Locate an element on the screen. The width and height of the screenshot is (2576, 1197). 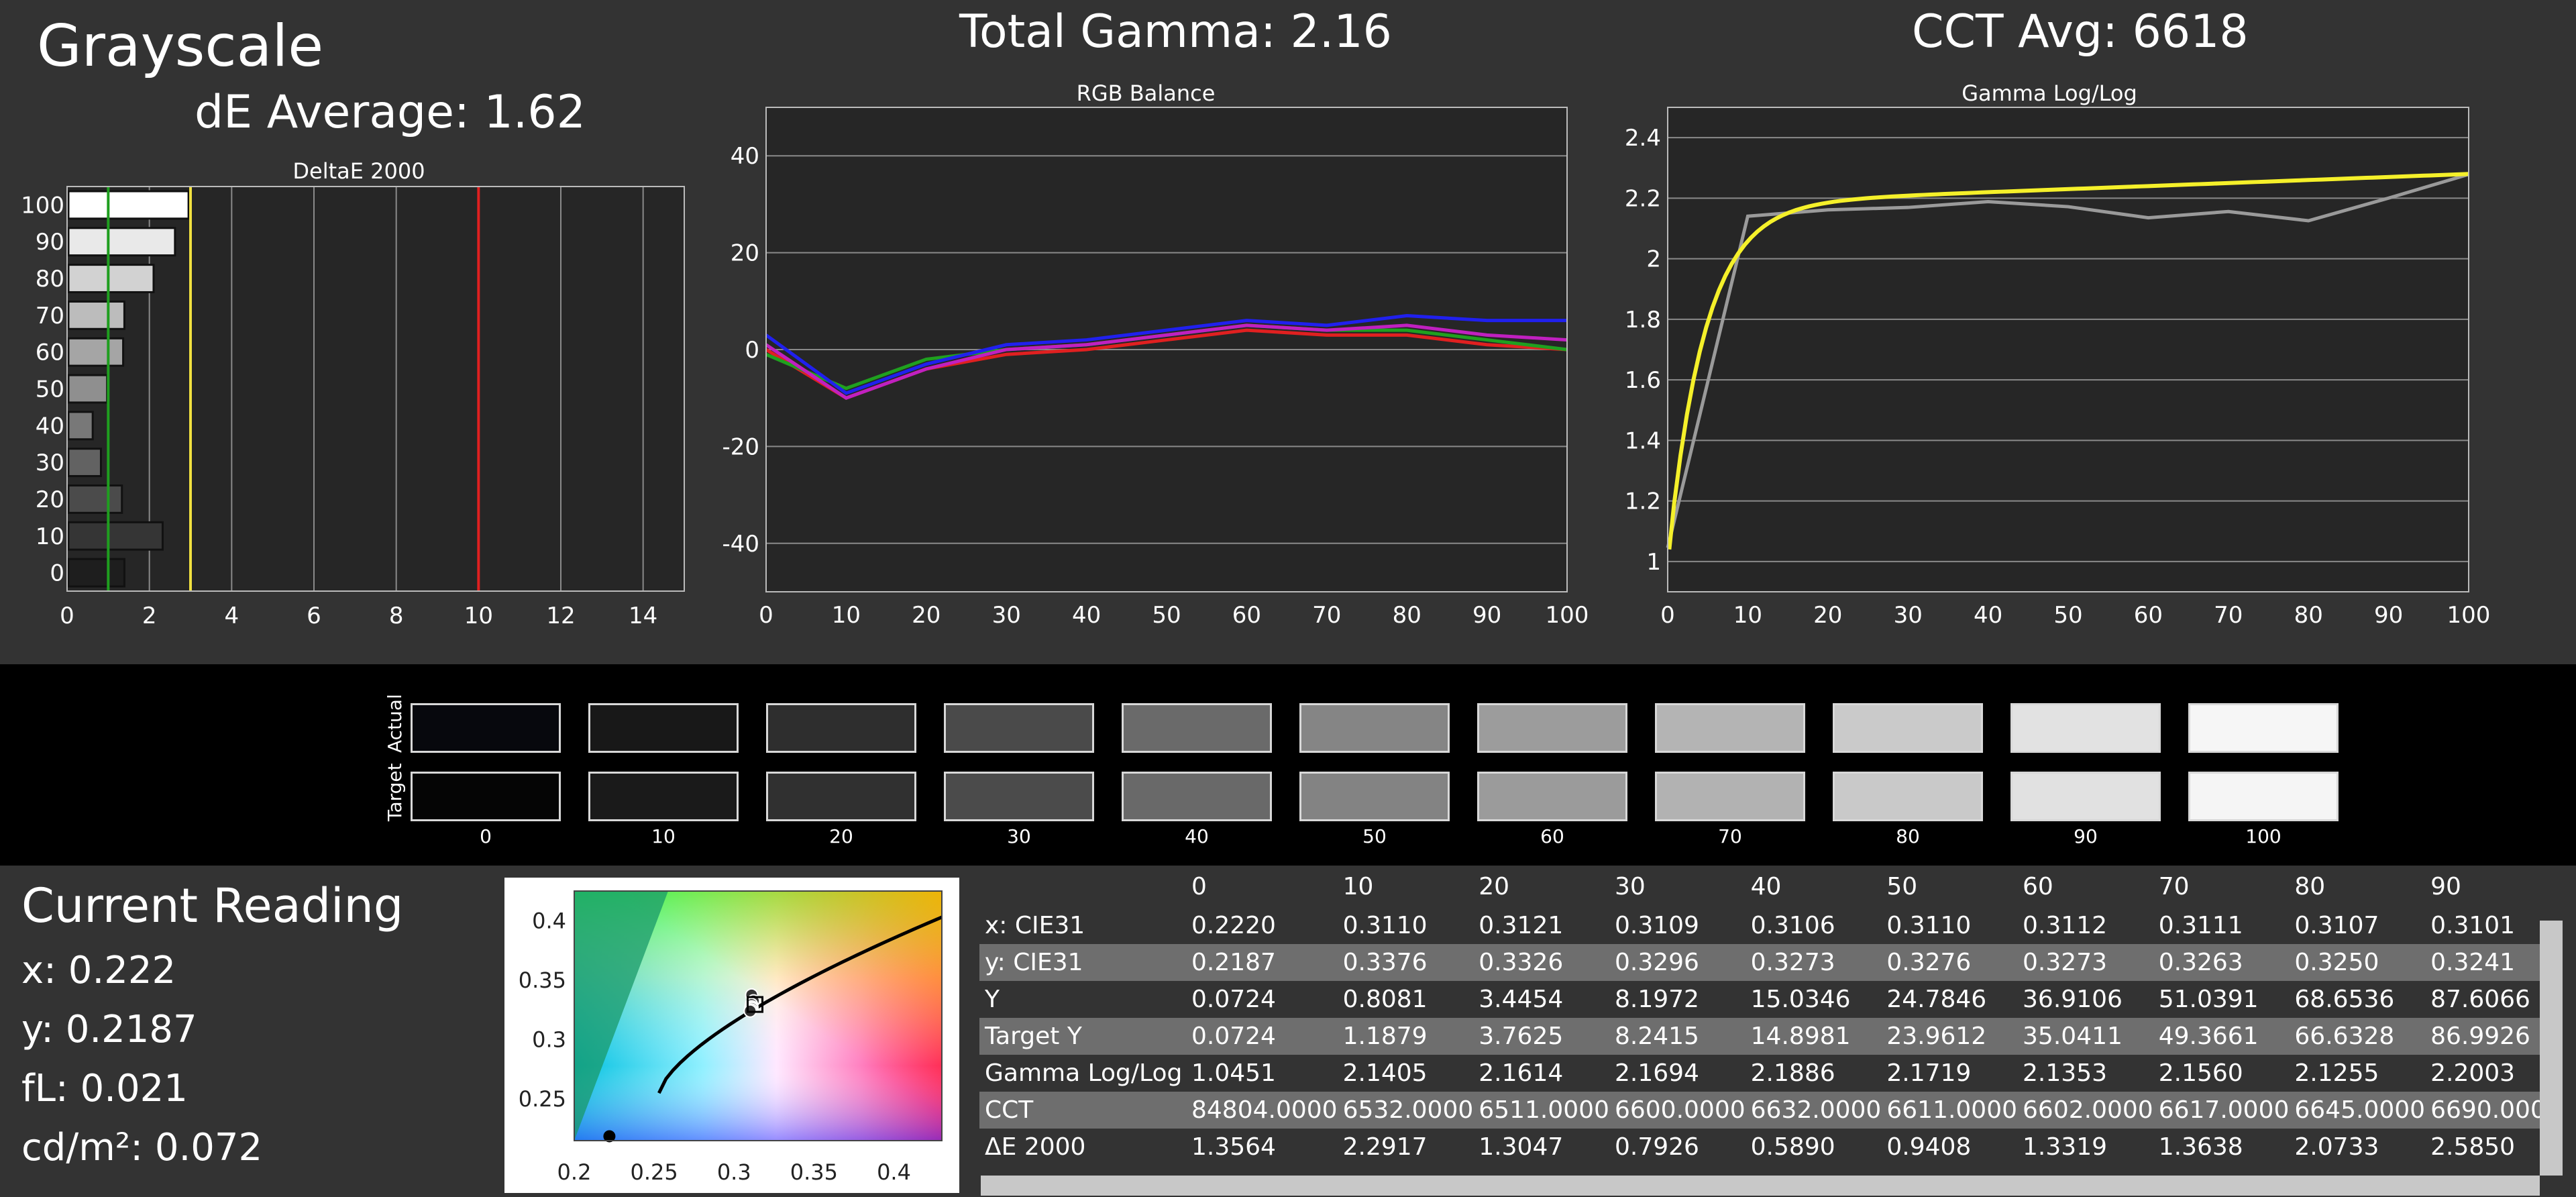
deltae-x-tick: 6 is located at coordinates (314, 616).